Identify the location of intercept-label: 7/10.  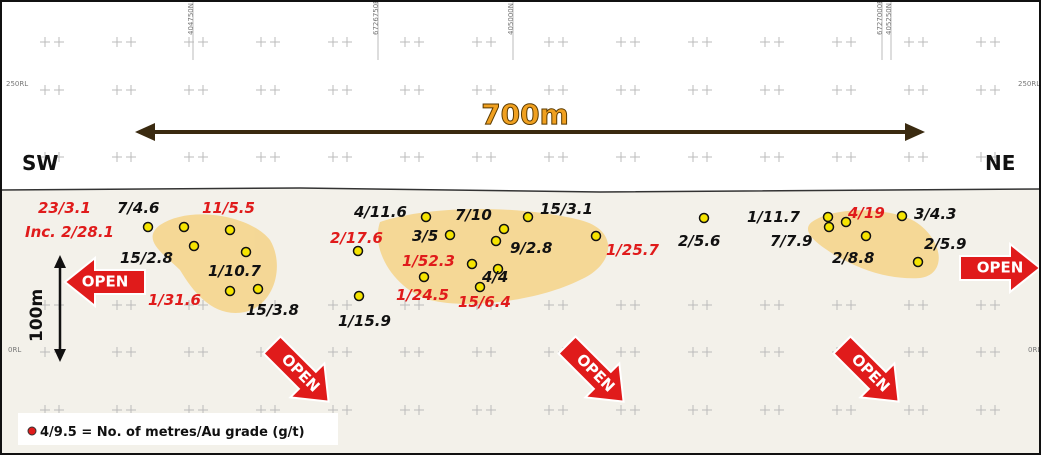
(473, 215).